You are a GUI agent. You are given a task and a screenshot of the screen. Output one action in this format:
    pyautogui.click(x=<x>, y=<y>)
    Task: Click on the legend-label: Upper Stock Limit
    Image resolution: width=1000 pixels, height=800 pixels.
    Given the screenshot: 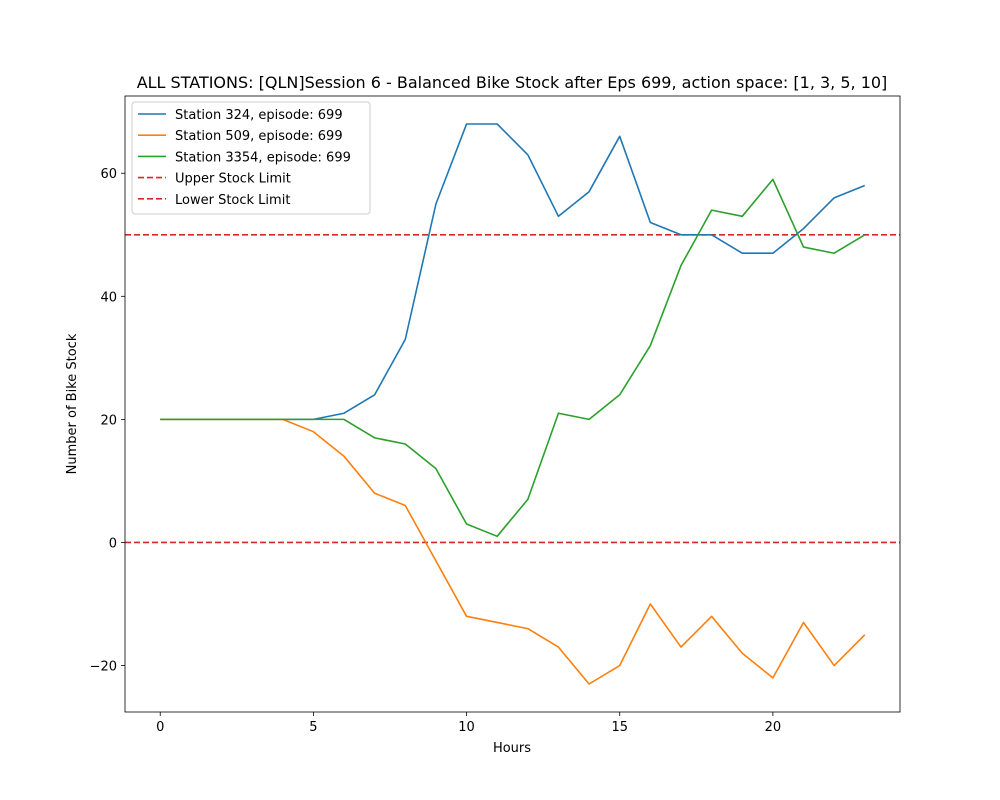 What is the action you would take?
    pyautogui.click(x=233, y=179)
    